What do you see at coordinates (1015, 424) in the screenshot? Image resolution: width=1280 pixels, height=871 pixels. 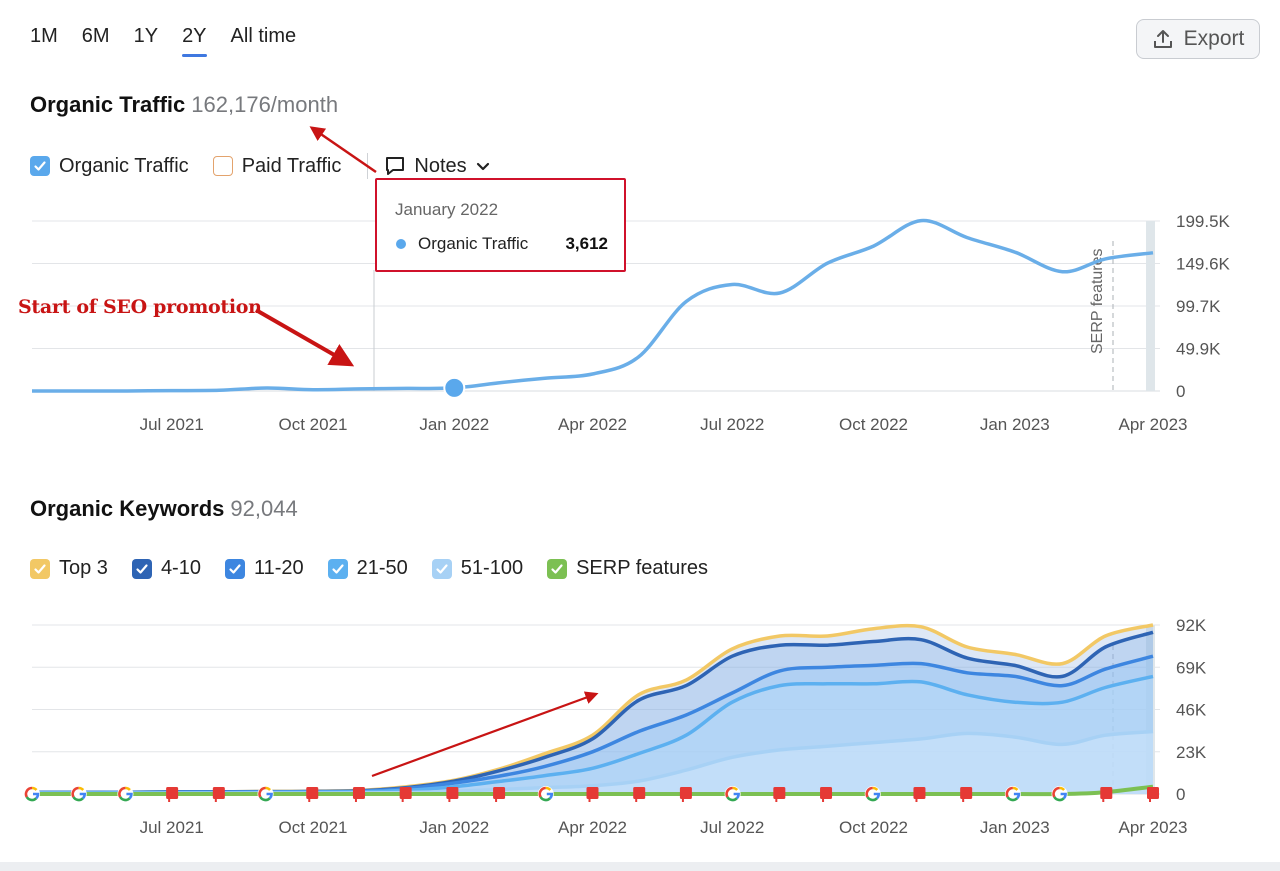 I see `traffic-x-tick-label: Jan 2023` at bounding box center [1015, 424].